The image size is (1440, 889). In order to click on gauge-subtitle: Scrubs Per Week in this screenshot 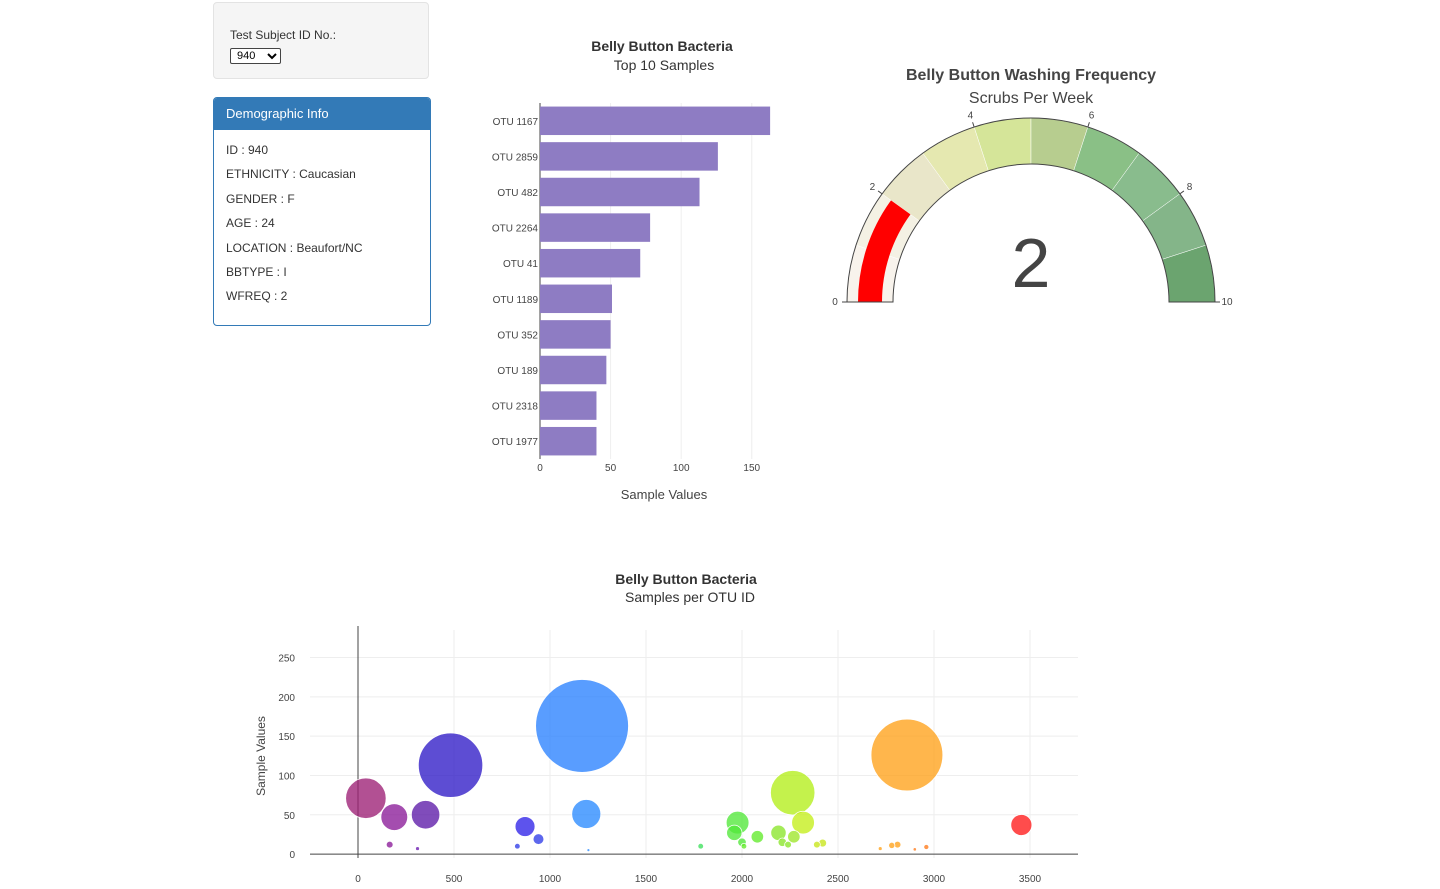, I will do `click(1031, 98)`.